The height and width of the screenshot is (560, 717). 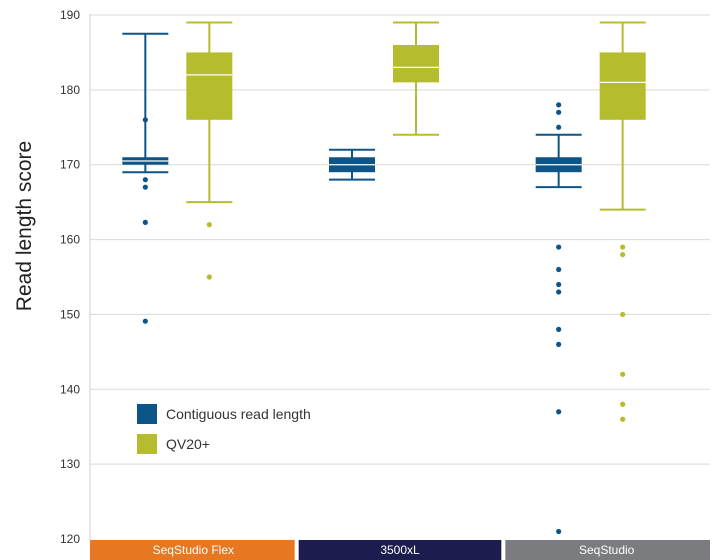 What do you see at coordinates (70, 539) in the screenshot?
I see `y-tick-label: 120` at bounding box center [70, 539].